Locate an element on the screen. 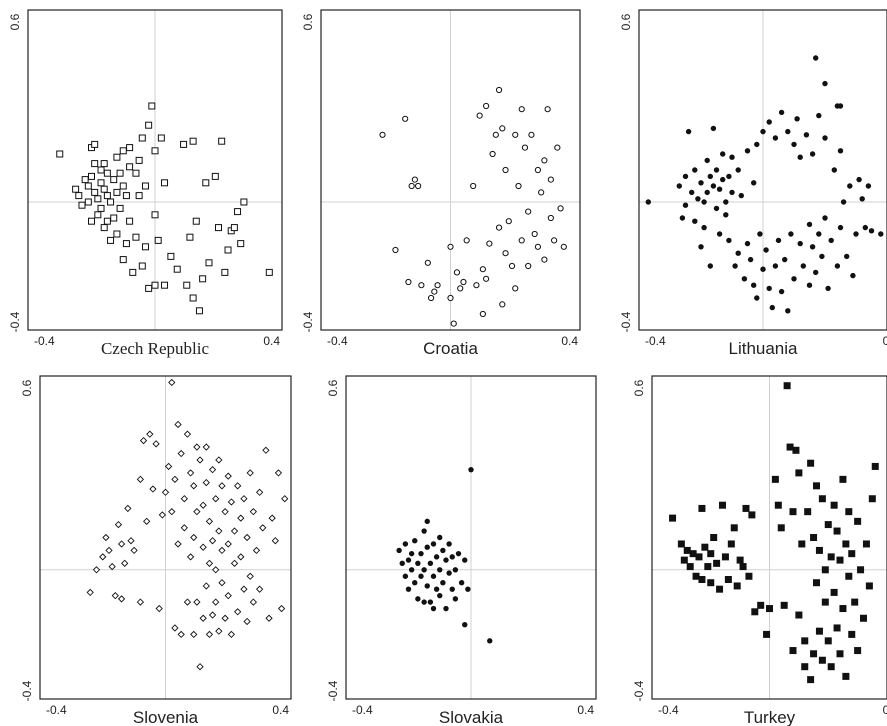 Image resolution: width=887 pixels, height=726 pixels. scatter-panel: 0.6 -0.4 -0.4 0.4 Slovakia is located at coordinates (461, 550).